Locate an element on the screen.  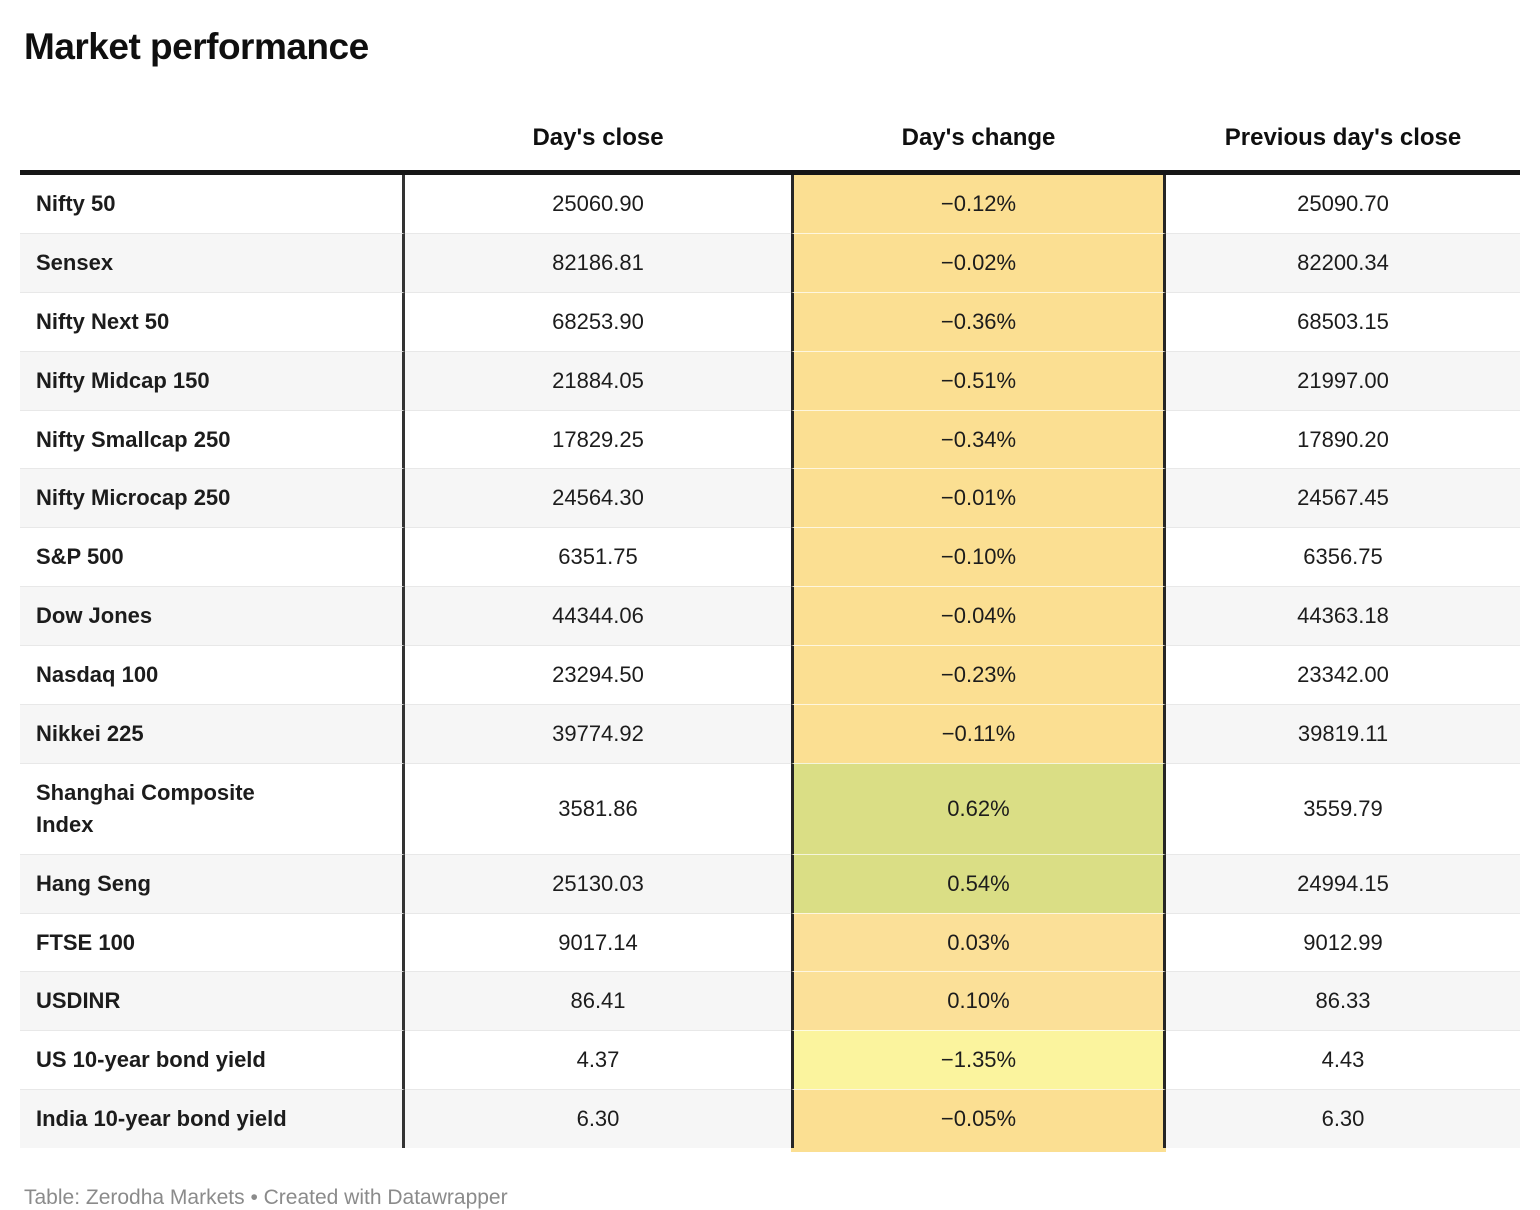
table-row: US 10-year bond yield 4.37 −1.35% 4.43 is located at coordinates (770, 1060).